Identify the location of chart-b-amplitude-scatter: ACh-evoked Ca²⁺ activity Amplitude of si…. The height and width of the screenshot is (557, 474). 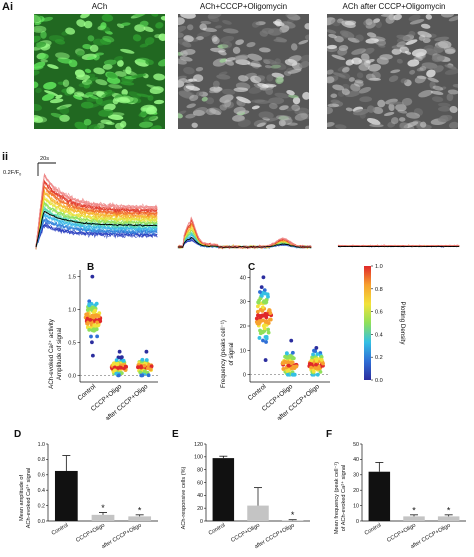
(103, 345).